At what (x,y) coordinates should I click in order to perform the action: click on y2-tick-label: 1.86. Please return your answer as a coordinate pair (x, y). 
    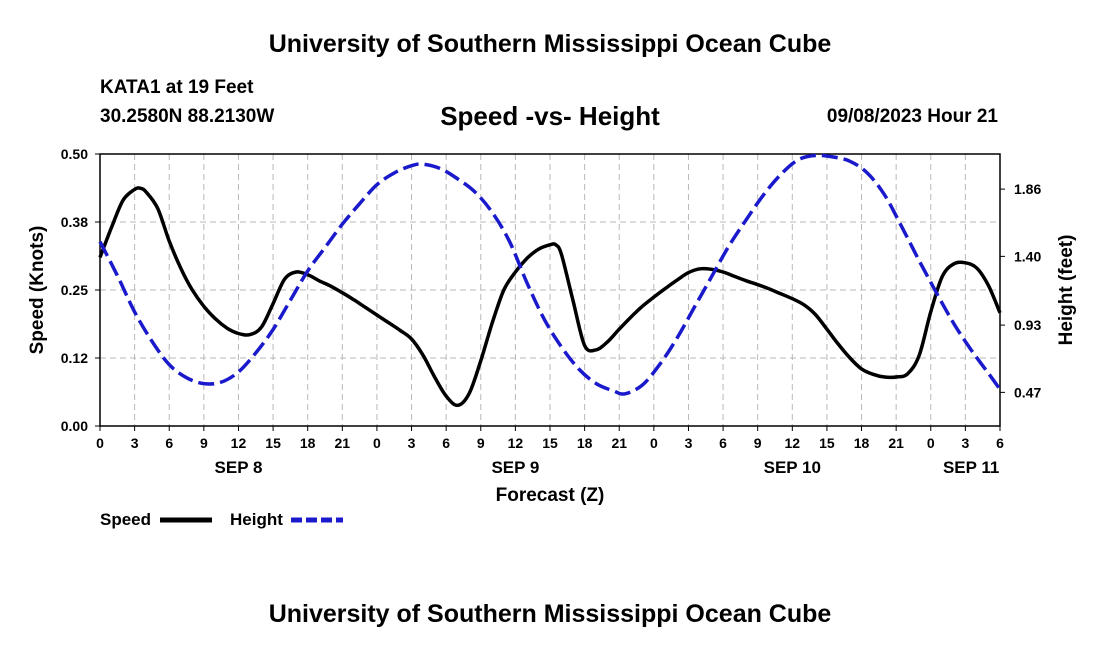
    Looking at the image, I should click on (1027, 189).